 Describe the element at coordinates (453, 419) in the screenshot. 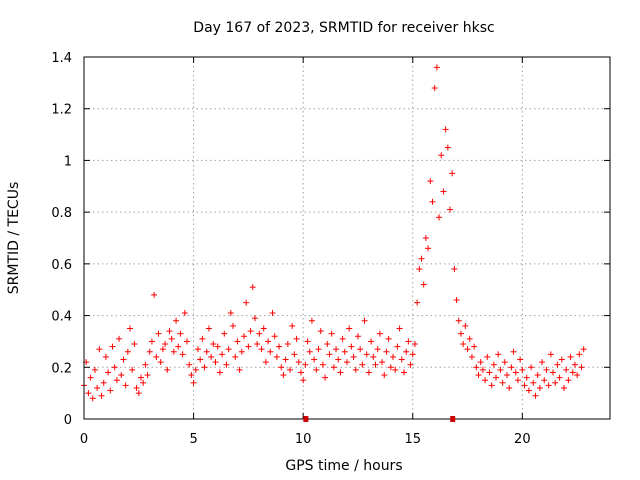

I see `x-axis-marker` at that location.